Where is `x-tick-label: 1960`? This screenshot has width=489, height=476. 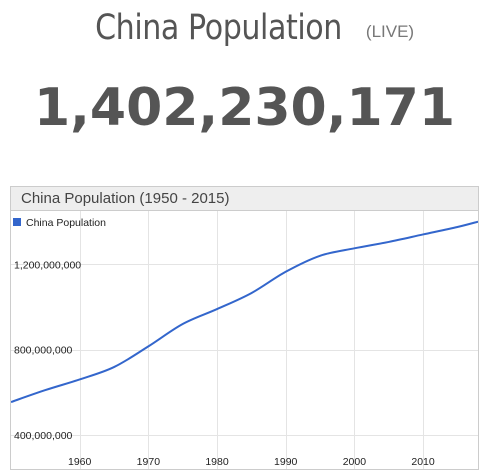 x-tick-label: 1960 is located at coordinates (80, 462).